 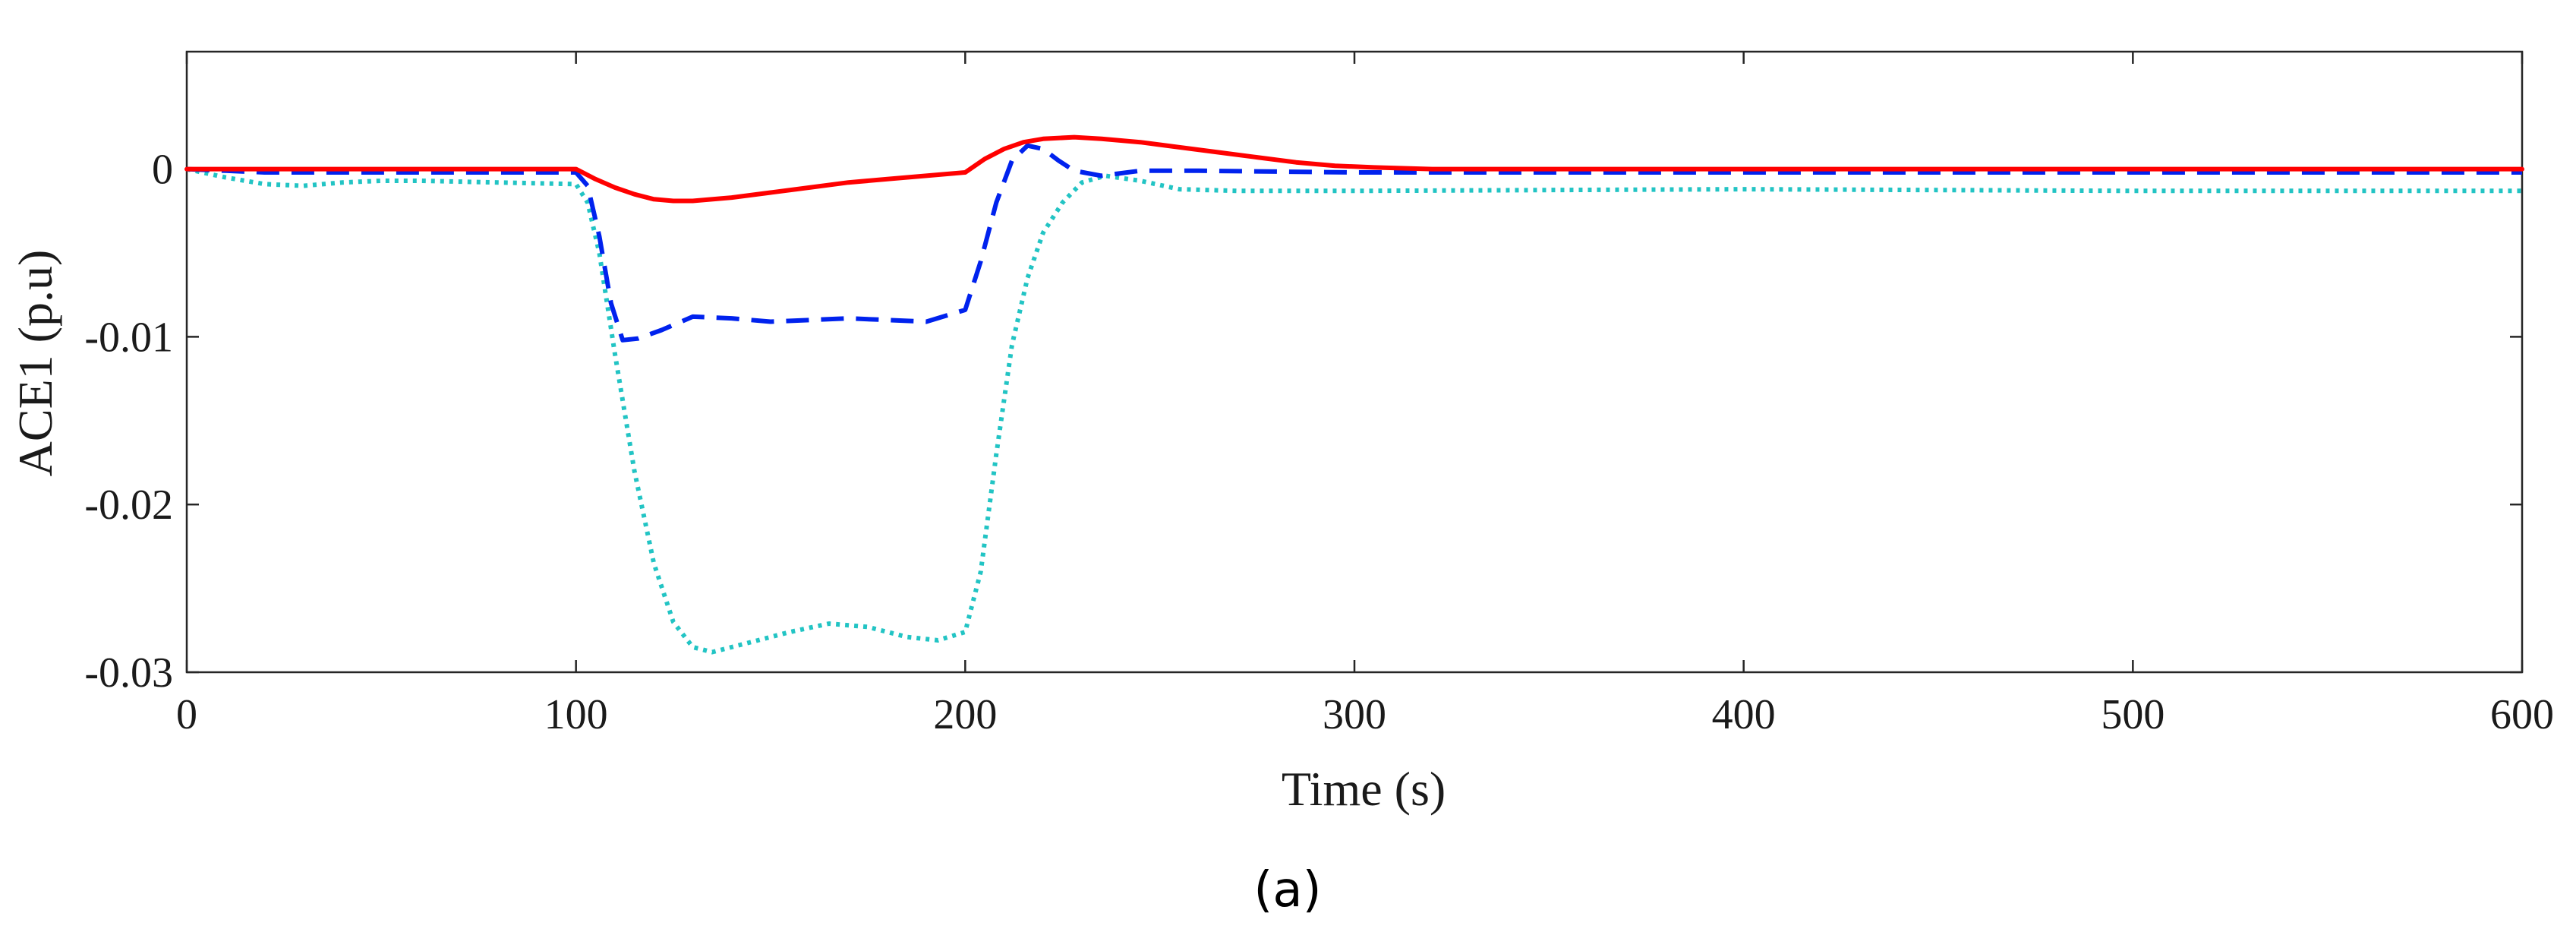 What do you see at coordinates (162, 170) in the screenshot?
I see `y-tick-label: 0` at bounding box center [162, 170].